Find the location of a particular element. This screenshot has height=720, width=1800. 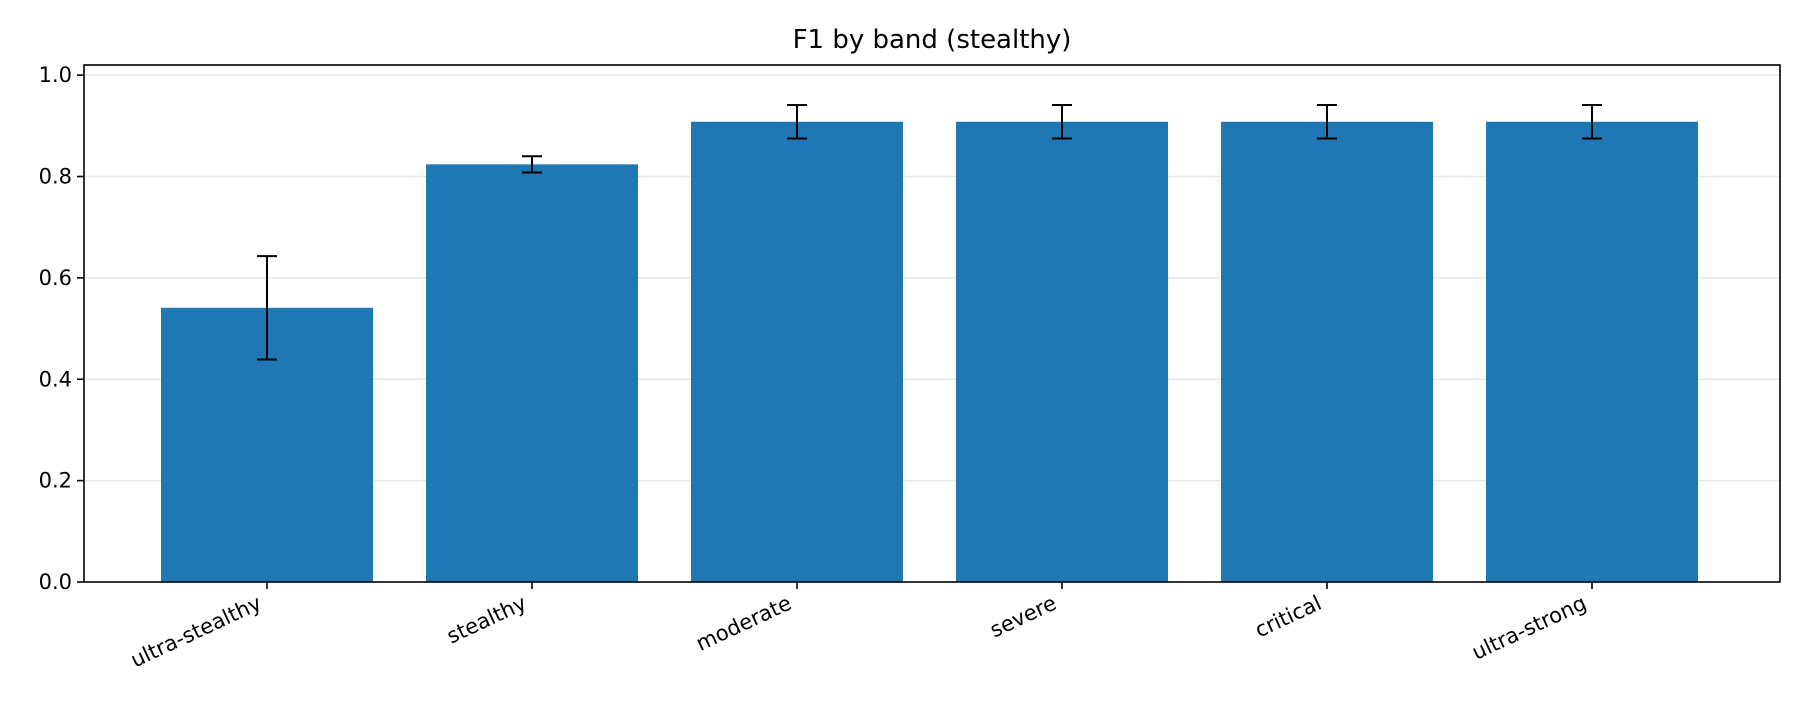

bar-severe is located at coordinates (1062, 352).